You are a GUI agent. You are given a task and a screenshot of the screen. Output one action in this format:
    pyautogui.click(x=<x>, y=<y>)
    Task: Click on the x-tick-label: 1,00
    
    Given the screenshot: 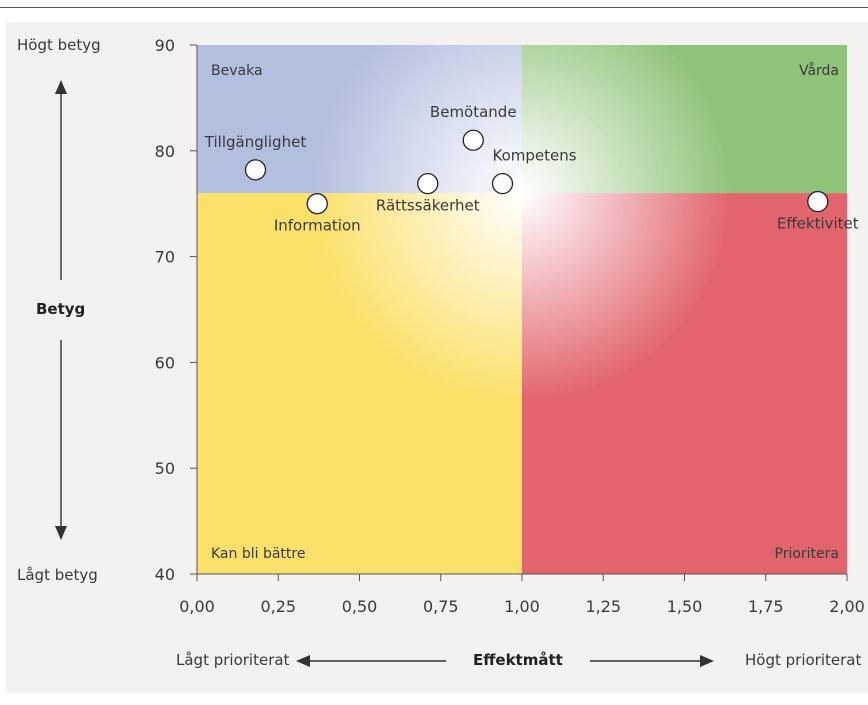 What is the action you would take?
    pyautogui.click(x=522, y=606)
    